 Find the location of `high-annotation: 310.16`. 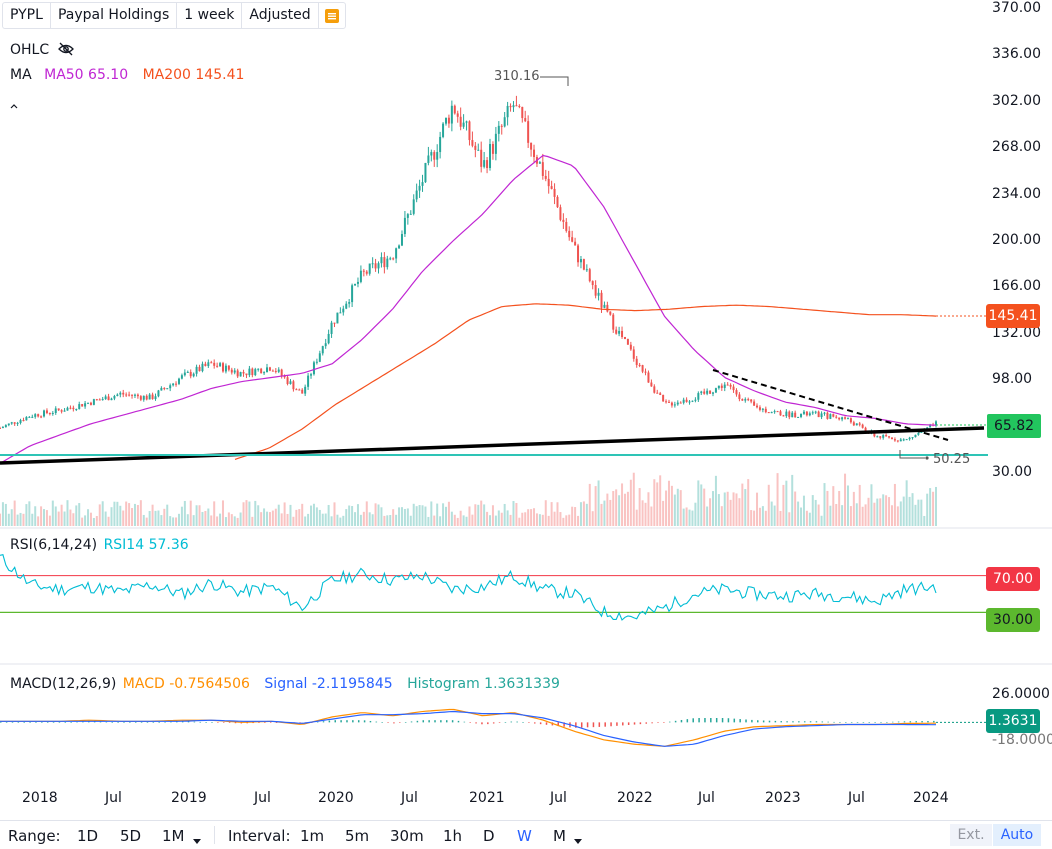

high-annotation: 310.16 is located at coordinates (517, 76).